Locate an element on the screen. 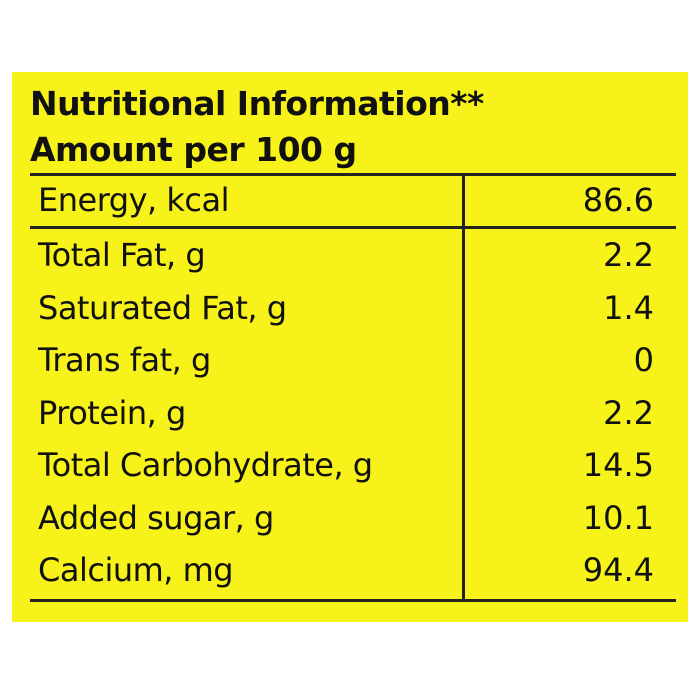 This screenshot has width=700, height=700. table-row: Calcium, mg 94.4 is located at coordinates (352, 571).